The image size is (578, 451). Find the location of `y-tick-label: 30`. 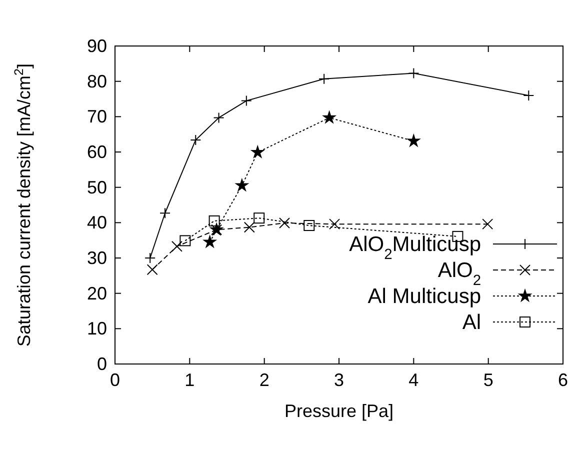

y-tick-label: 30 is located at coordinates (96, 258).